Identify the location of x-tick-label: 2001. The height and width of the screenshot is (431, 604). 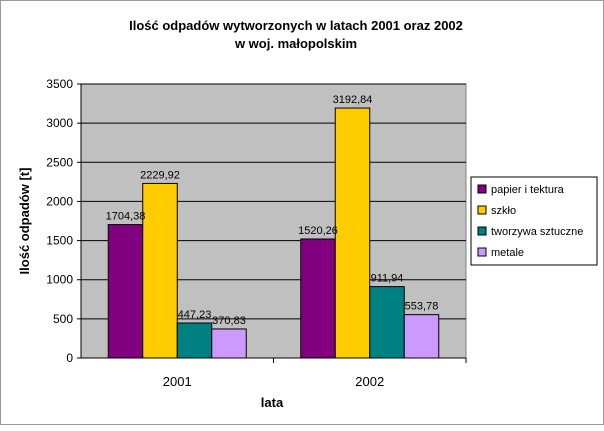
(177, 381).